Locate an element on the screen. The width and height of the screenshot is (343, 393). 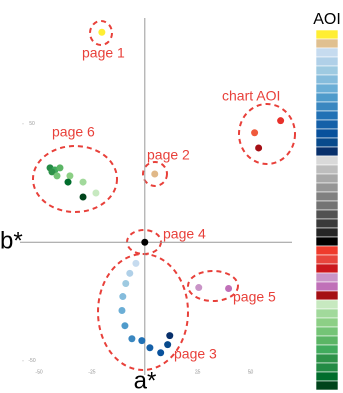
aoi-label: page 3 is located at coordinates (195, 354).